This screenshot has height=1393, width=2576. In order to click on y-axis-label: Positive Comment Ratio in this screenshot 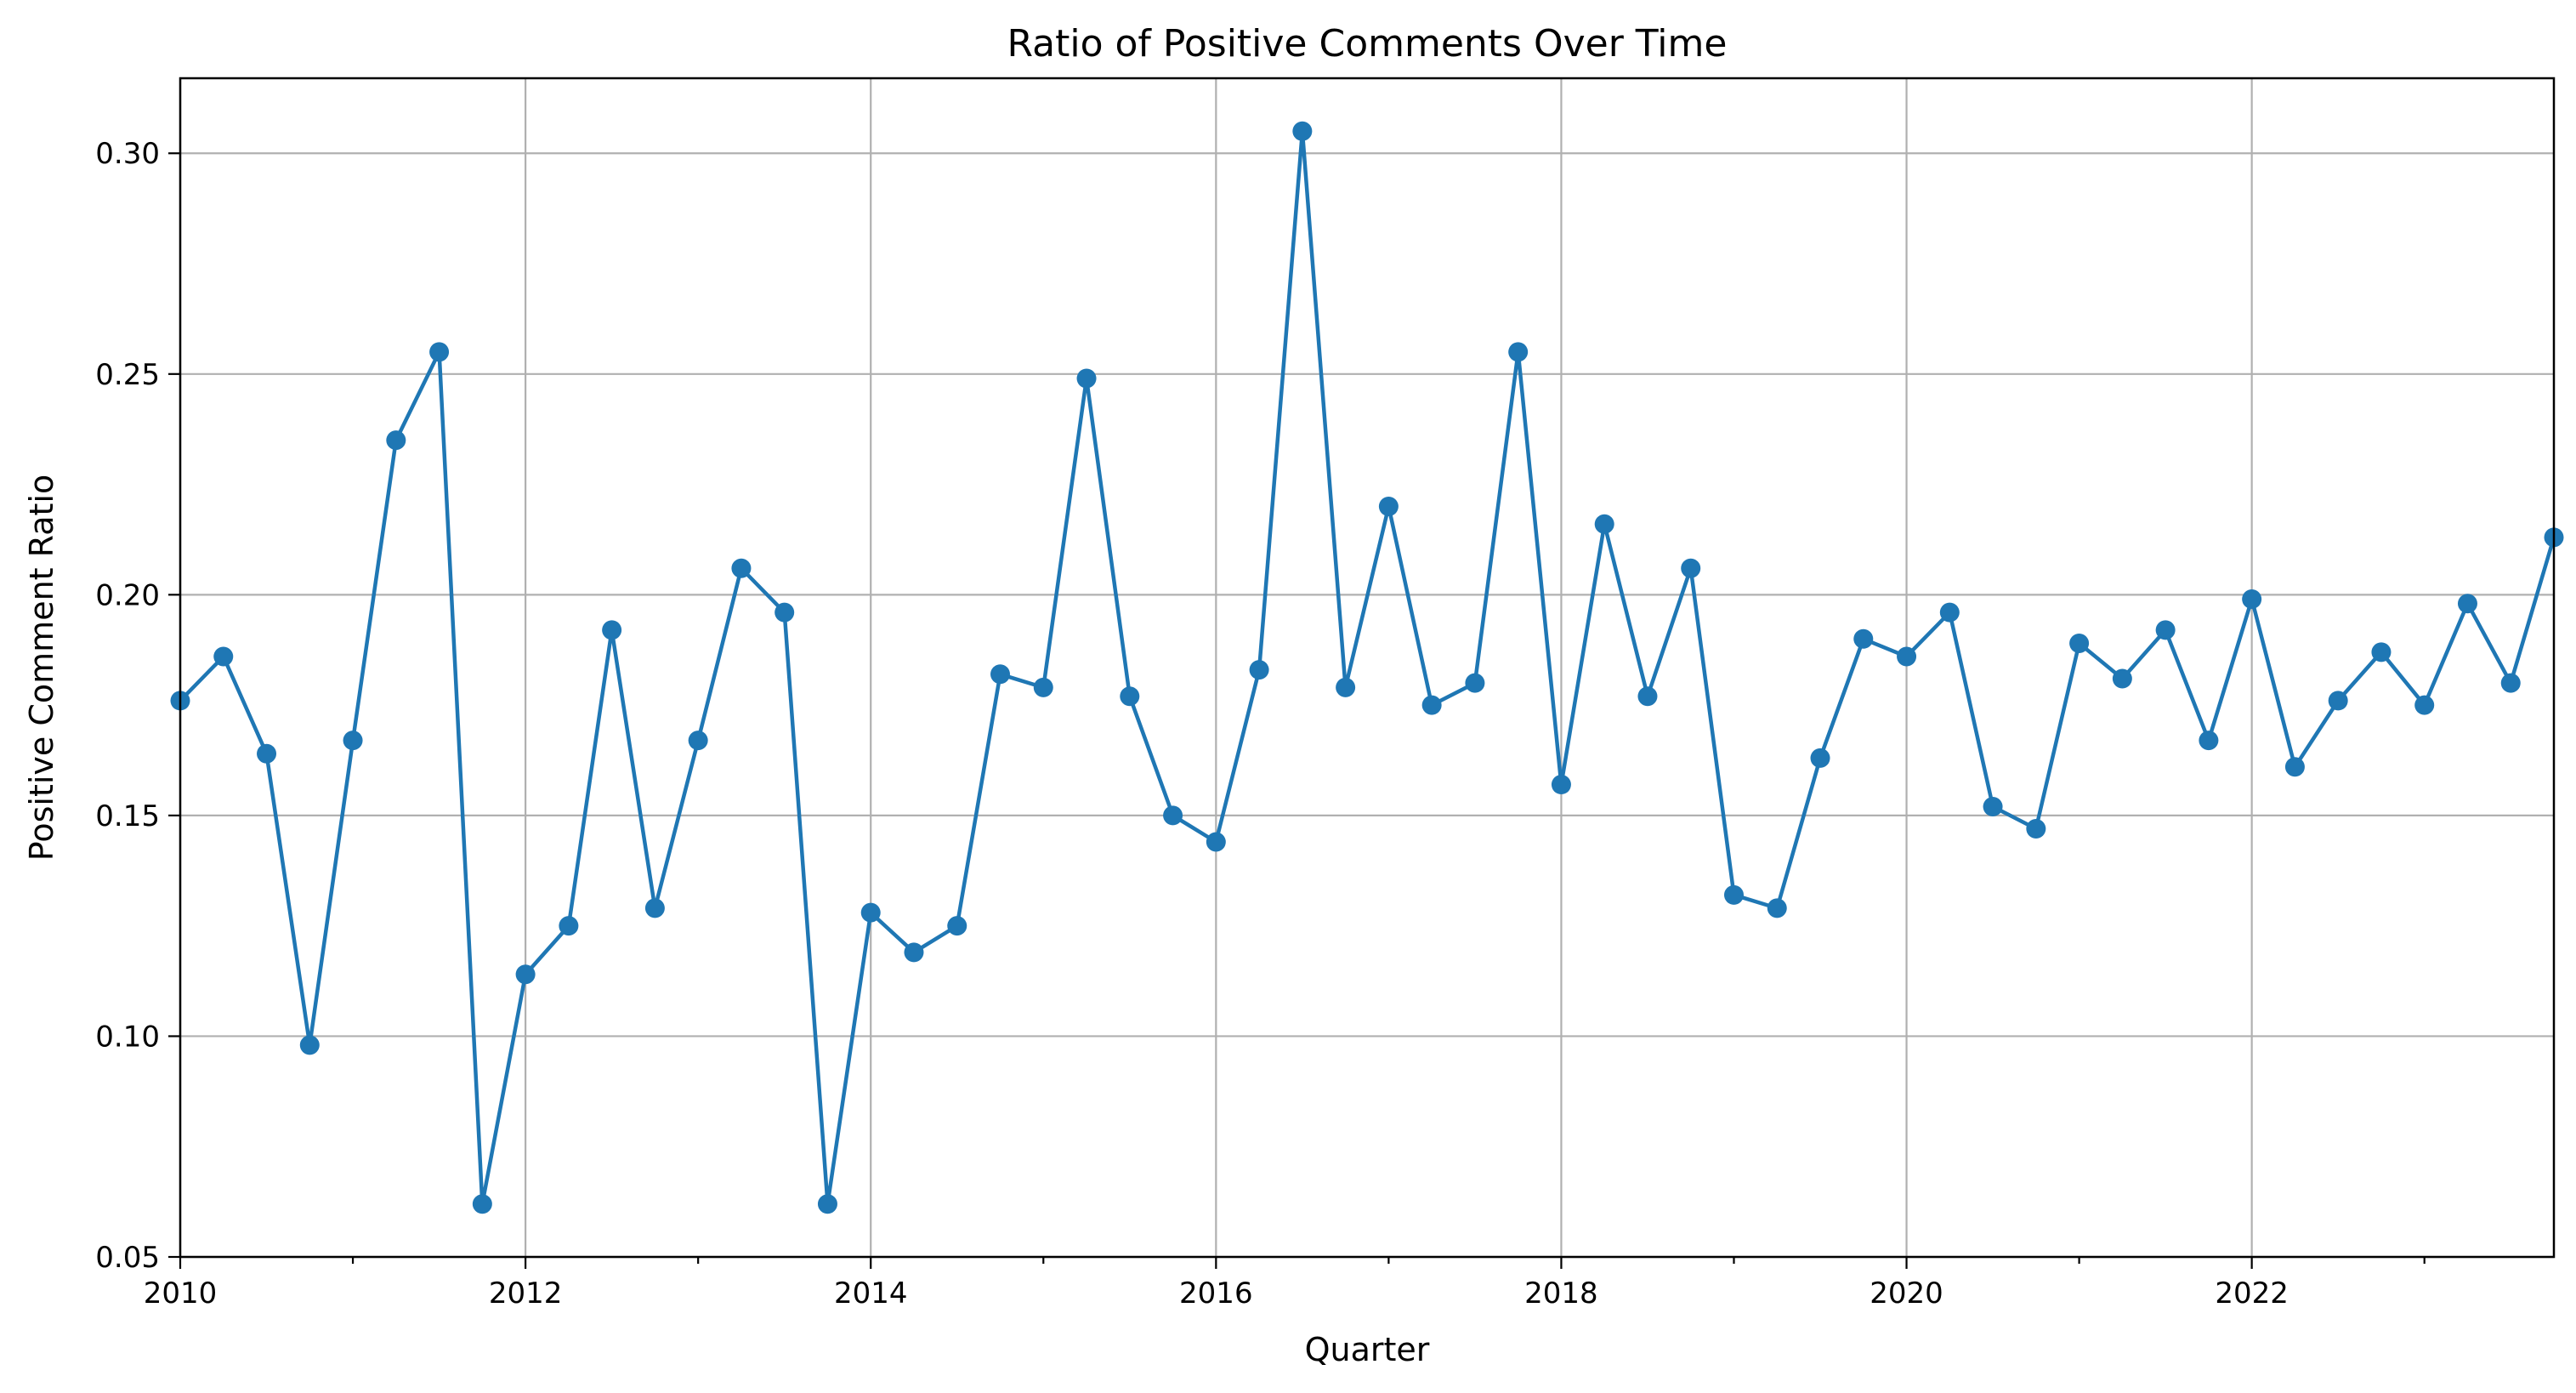, I will do `click(42, 668)`.